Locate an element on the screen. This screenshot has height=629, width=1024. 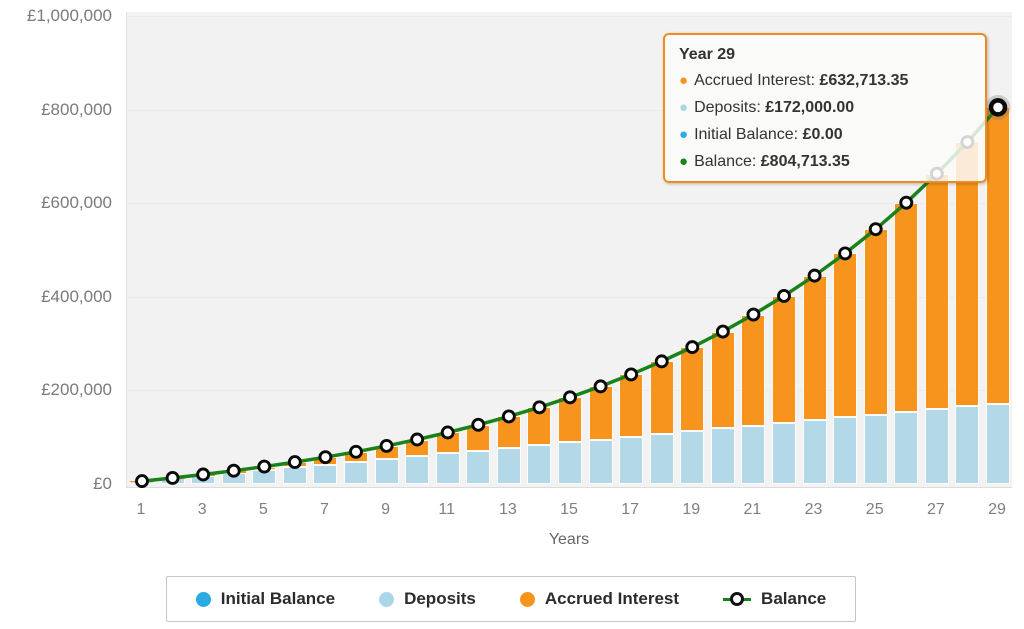
legend-label: Deposits is located at coordinates (440, 598).